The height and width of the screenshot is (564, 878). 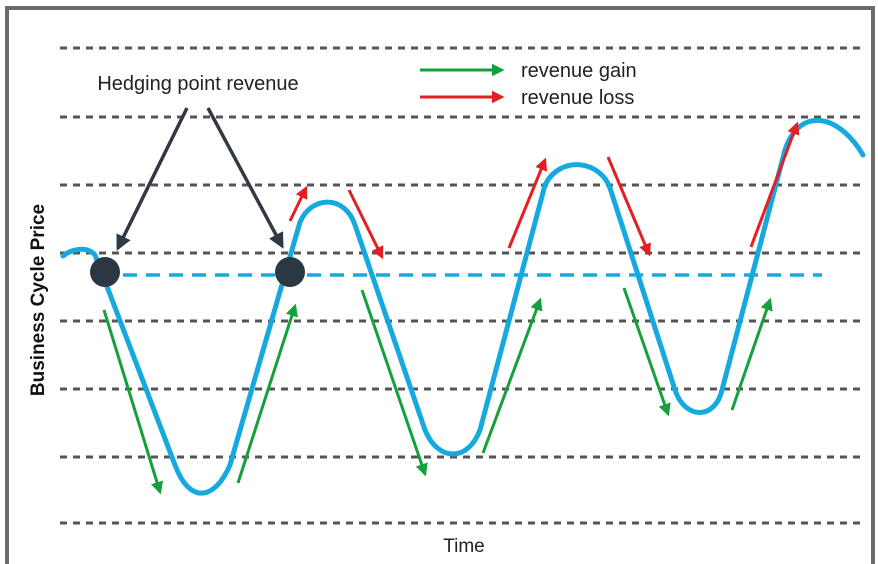 I want to click on revenue-loss-arrows, so click(x=544, y=190).